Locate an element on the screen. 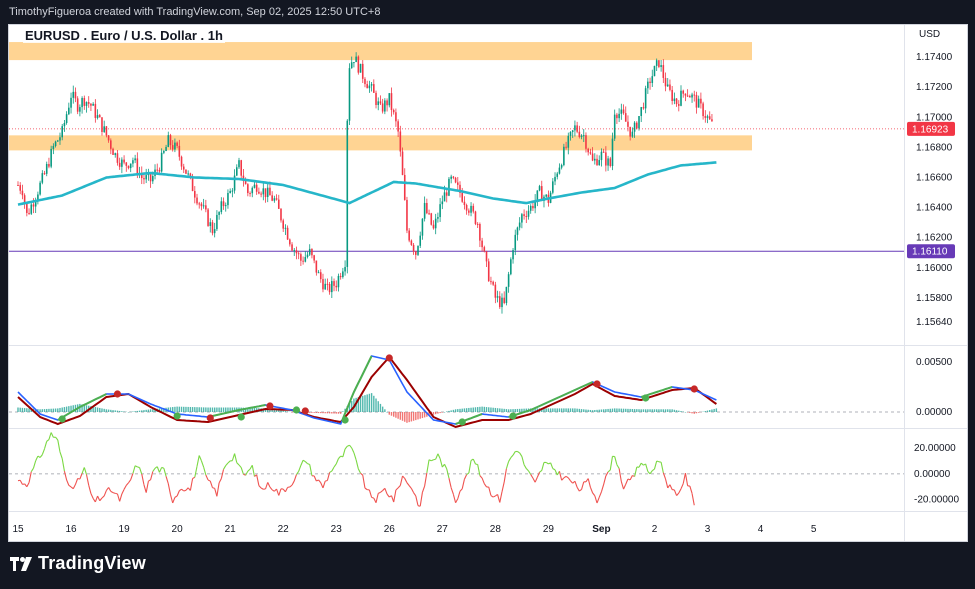  macd-cross-dot is located at coordinates (389, 358).